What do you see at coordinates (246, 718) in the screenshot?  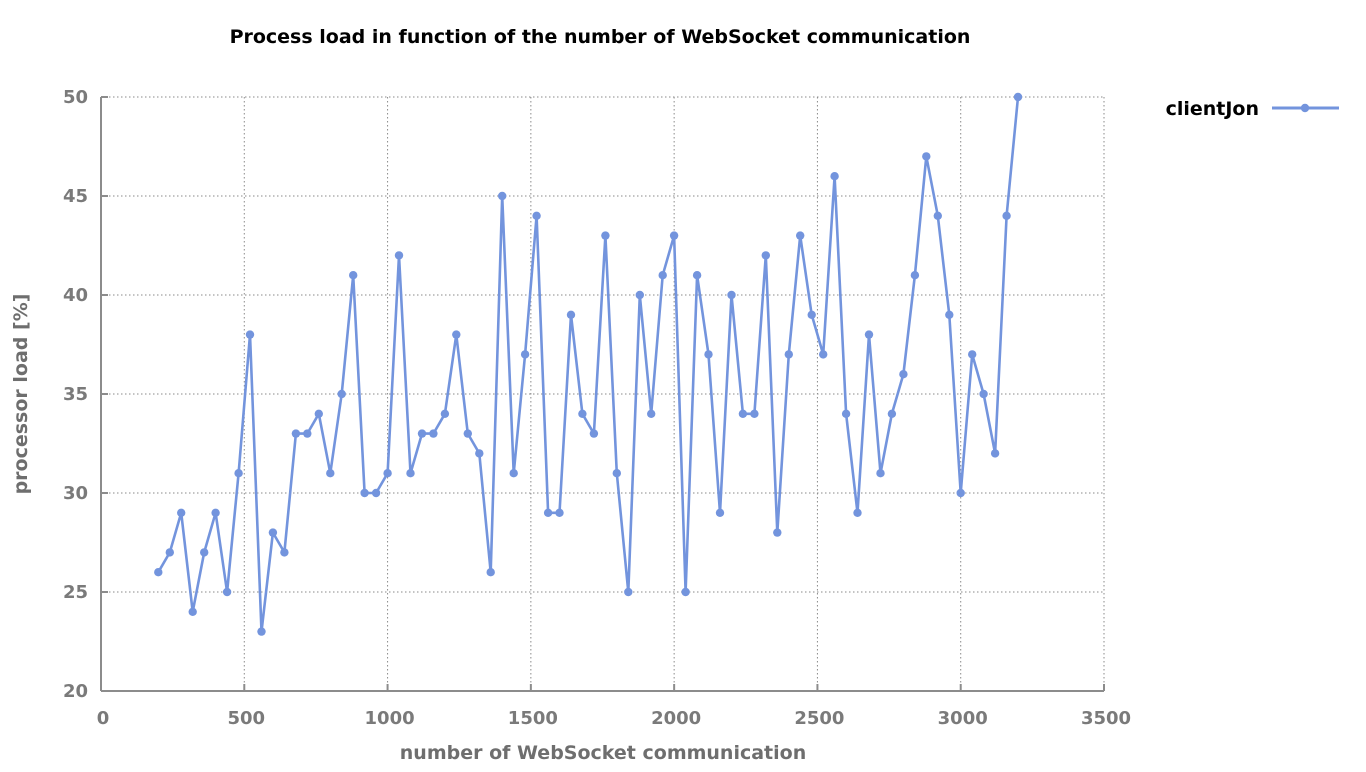 I see `x-tick-label: 500` at bounding box center [246, 718].